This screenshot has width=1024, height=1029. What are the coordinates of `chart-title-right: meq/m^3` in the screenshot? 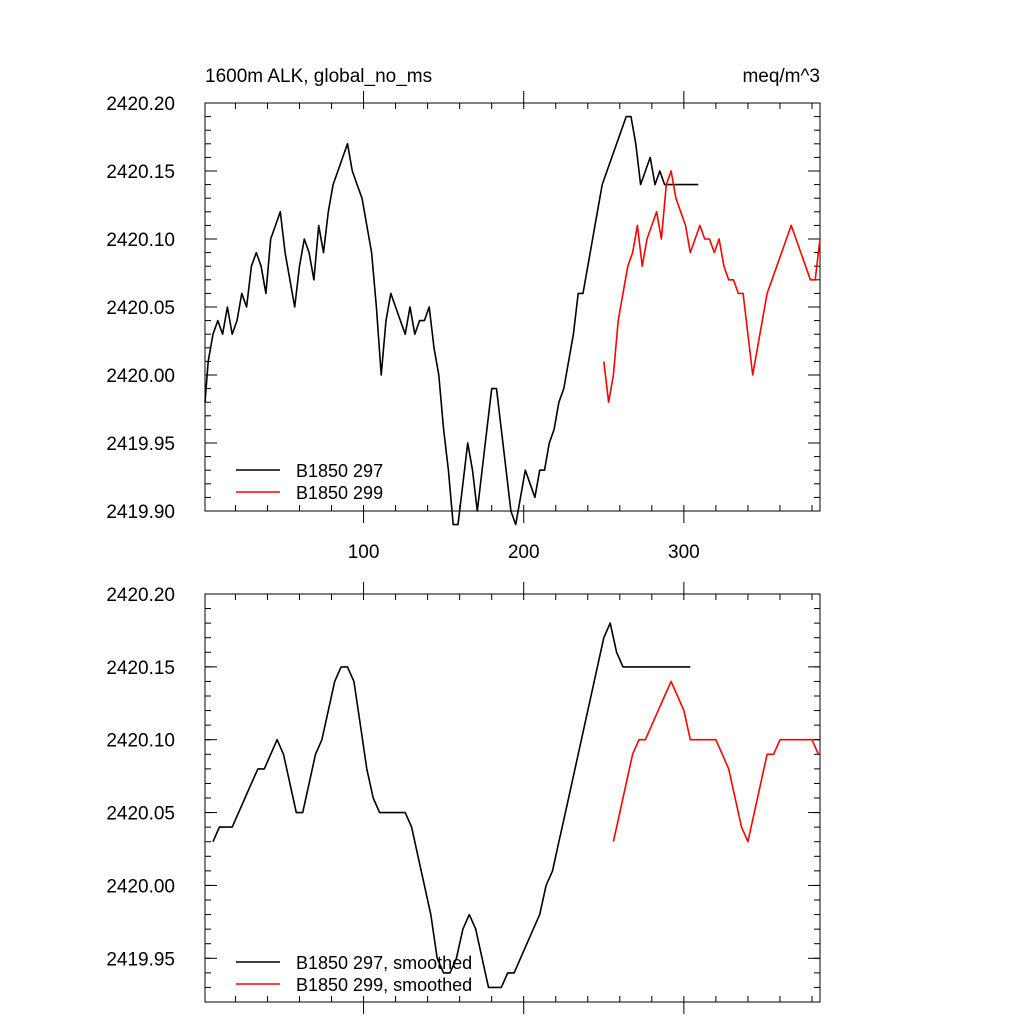 It's located at (781, 76).